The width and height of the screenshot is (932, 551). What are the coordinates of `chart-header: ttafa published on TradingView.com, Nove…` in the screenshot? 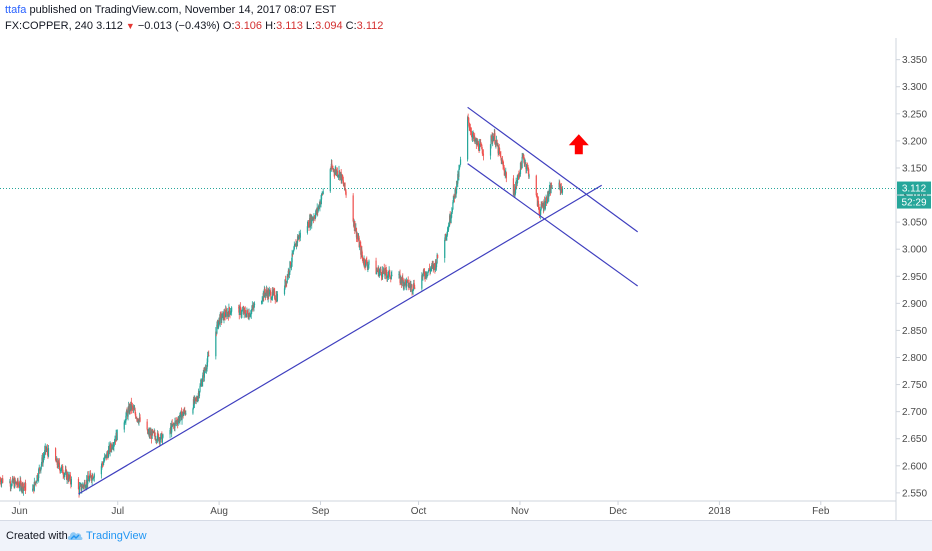 It's located at (466, 19).